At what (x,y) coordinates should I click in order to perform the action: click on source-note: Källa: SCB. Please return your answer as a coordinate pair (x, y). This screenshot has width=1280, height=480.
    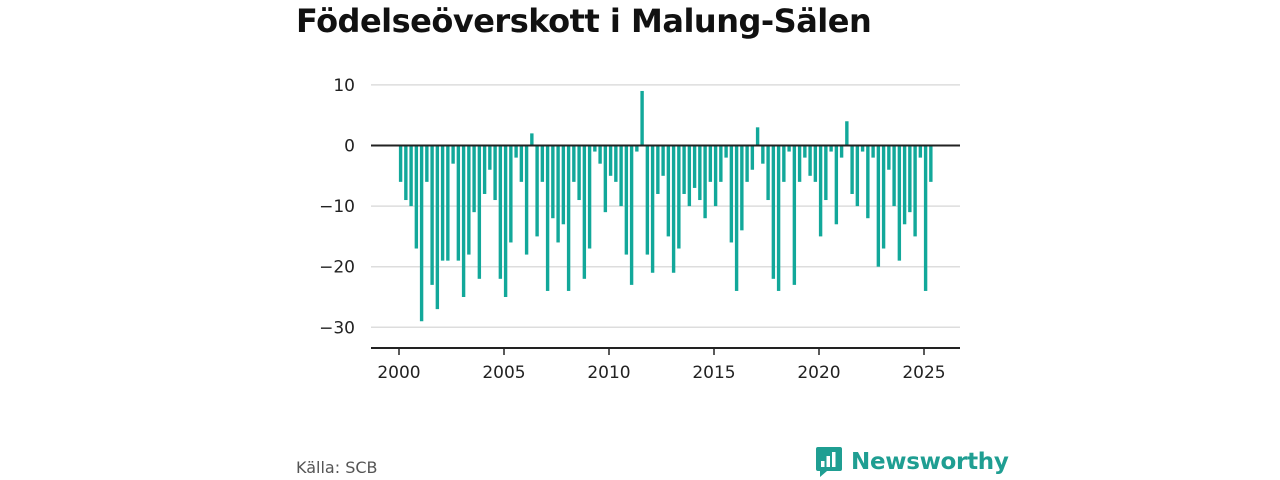
    Looking at the image, I should click on (337, 467).